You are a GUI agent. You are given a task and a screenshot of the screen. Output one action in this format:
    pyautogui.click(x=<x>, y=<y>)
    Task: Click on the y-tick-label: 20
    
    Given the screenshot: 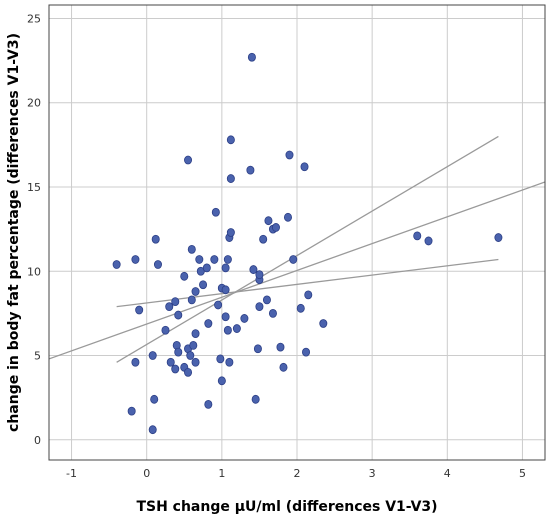 What is the action you would take?
    pyautogui.click(x=34, y=103)
    